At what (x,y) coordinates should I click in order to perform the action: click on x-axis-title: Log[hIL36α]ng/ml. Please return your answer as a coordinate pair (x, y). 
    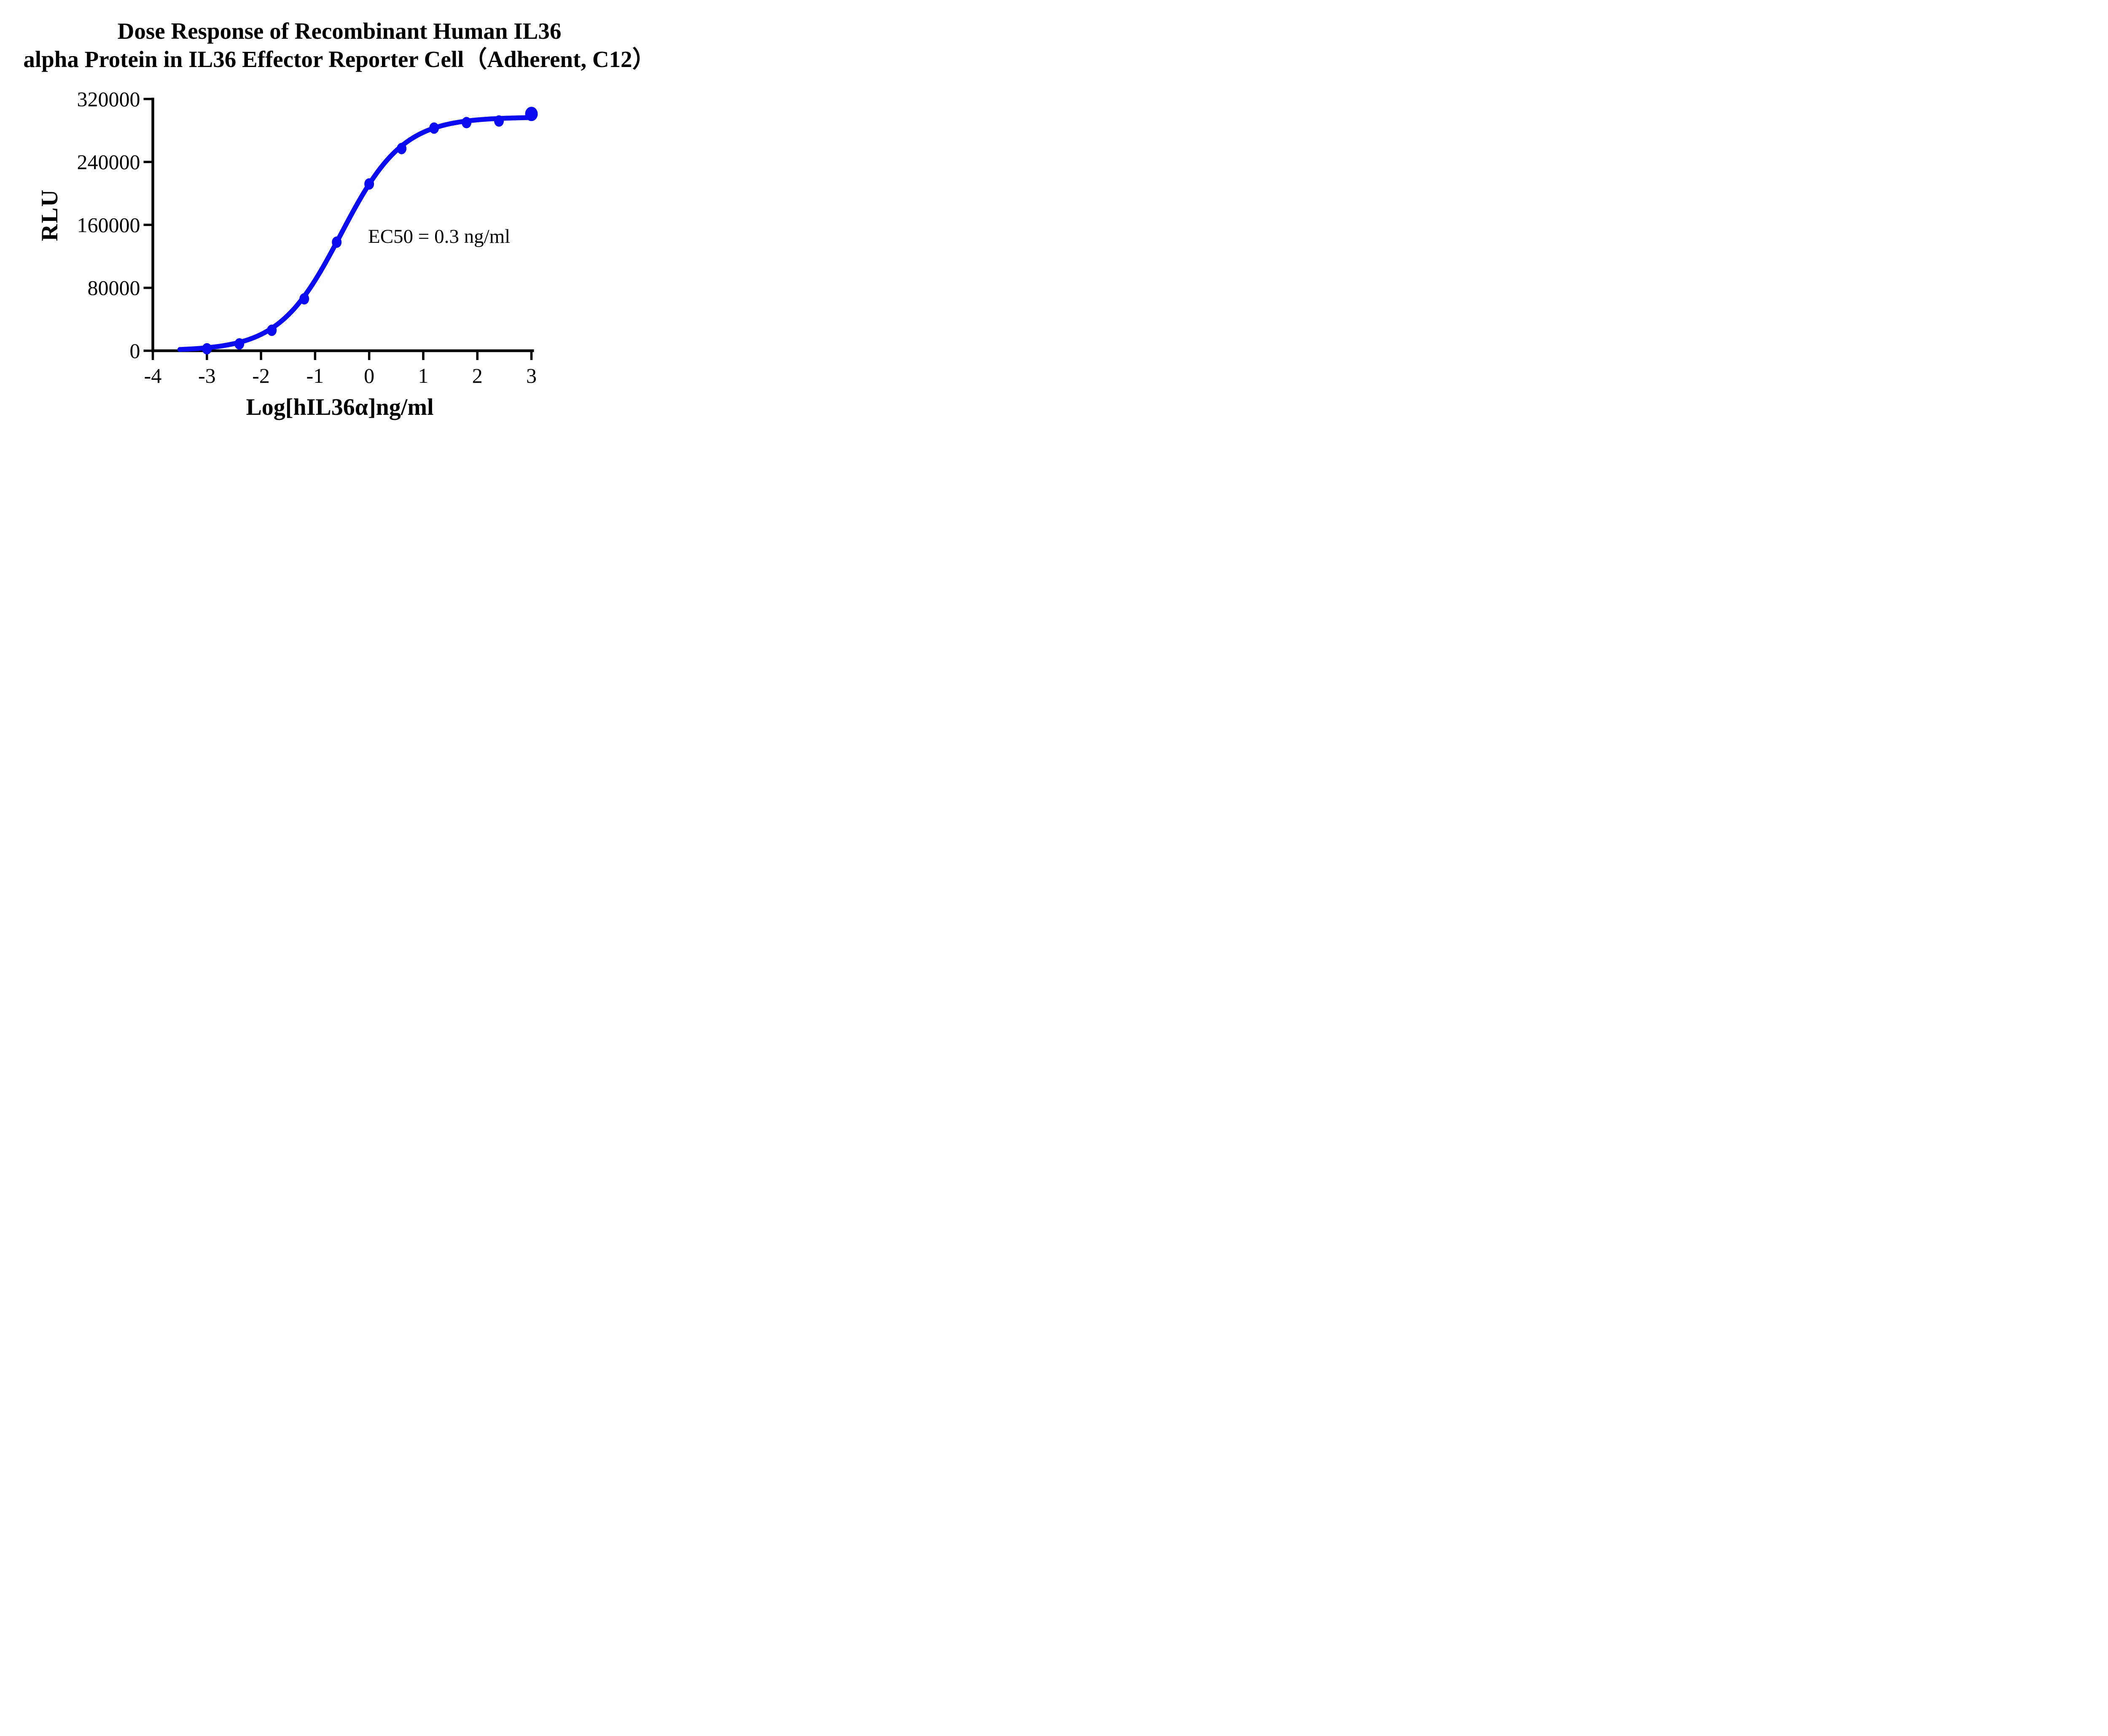
    Looking at the image, I should click on (339, 407).